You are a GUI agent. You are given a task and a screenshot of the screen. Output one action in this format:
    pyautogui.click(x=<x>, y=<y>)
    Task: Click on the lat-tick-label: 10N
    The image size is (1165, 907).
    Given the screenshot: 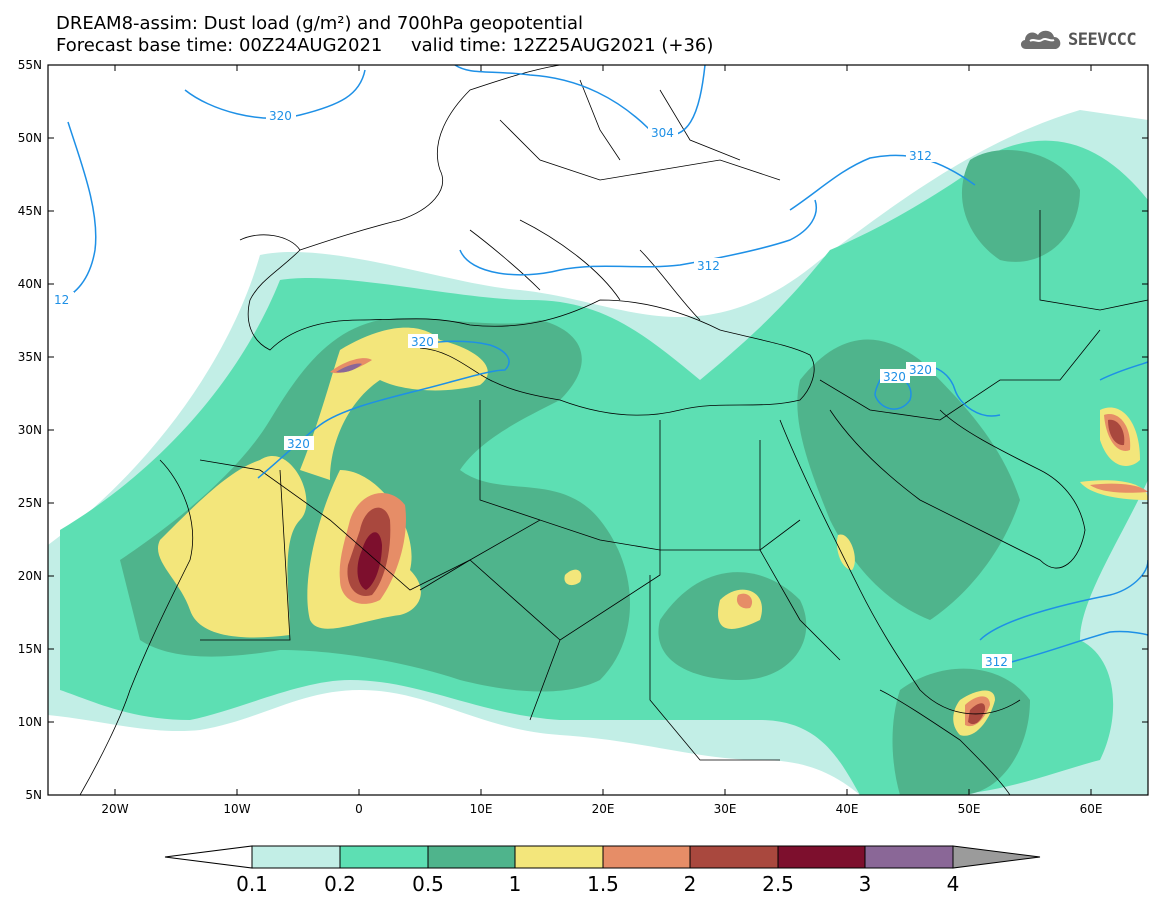 What is the action you would take?
    pyautogui.click(x=29, y=722)
    